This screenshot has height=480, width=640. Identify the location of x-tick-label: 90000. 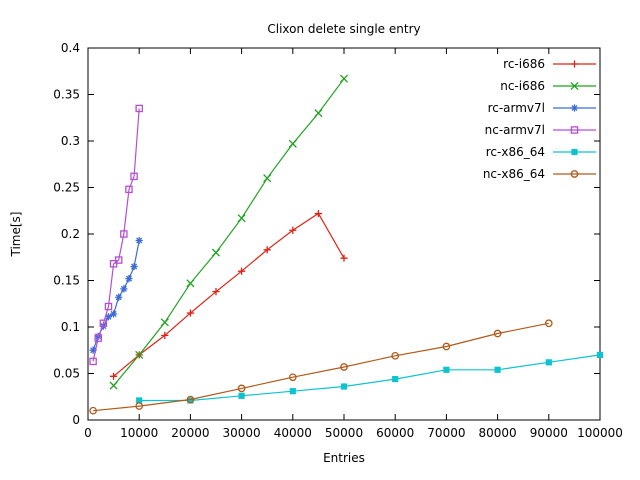
(549, 433).